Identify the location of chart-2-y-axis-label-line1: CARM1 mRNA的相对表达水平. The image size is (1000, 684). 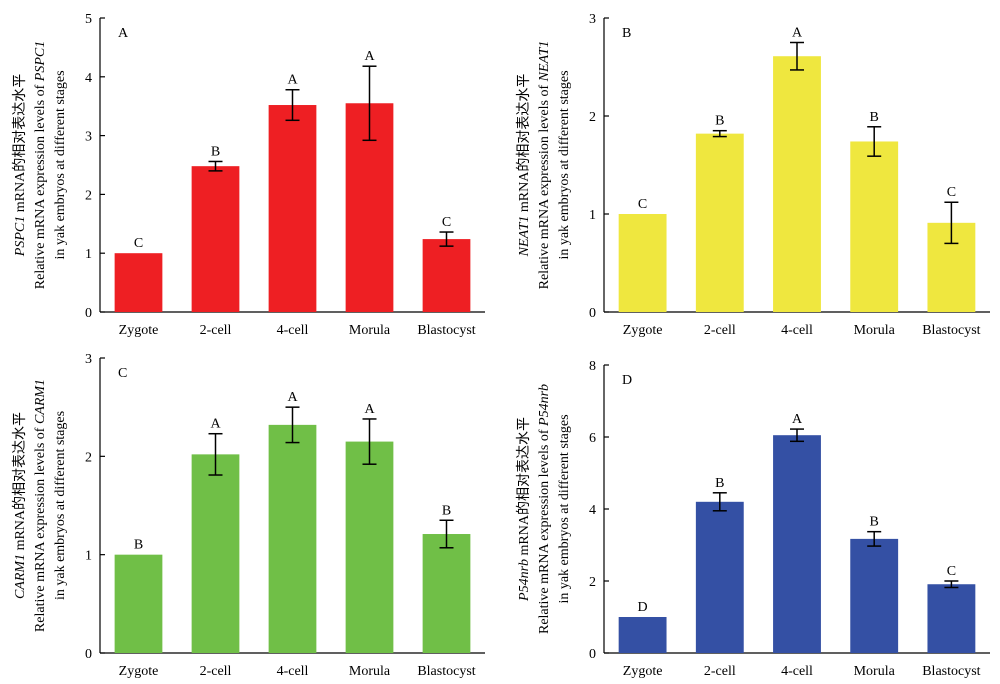
(20, 505).